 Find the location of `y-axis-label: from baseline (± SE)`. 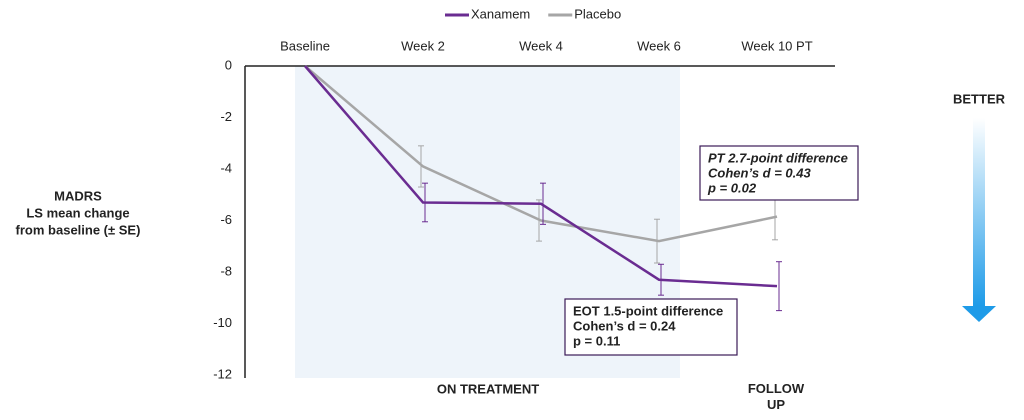

y-axis-label: from baseline (± SE) is located at coordinates (78, 229).